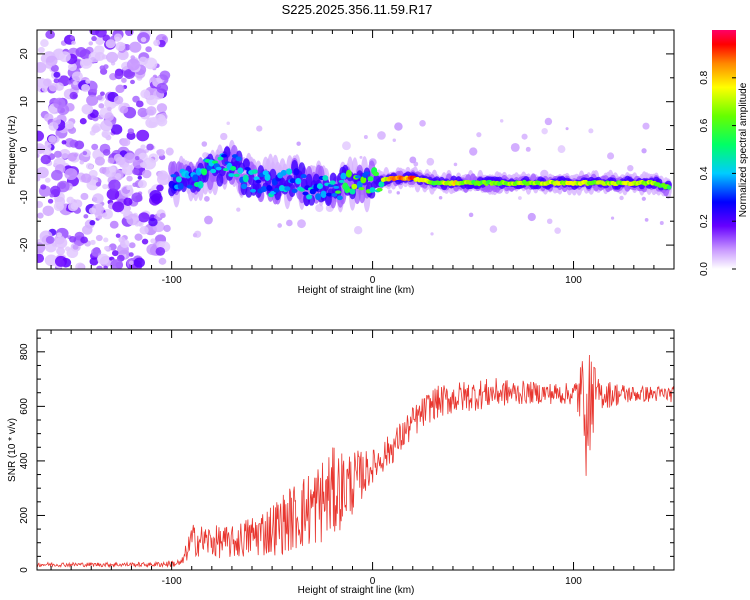 The image size is (750, 600). What do you see at coordinates (373, 280) in the screenshot?
I see `spectrogram-x-tick-label: 0` at bounding box center [373, 280].